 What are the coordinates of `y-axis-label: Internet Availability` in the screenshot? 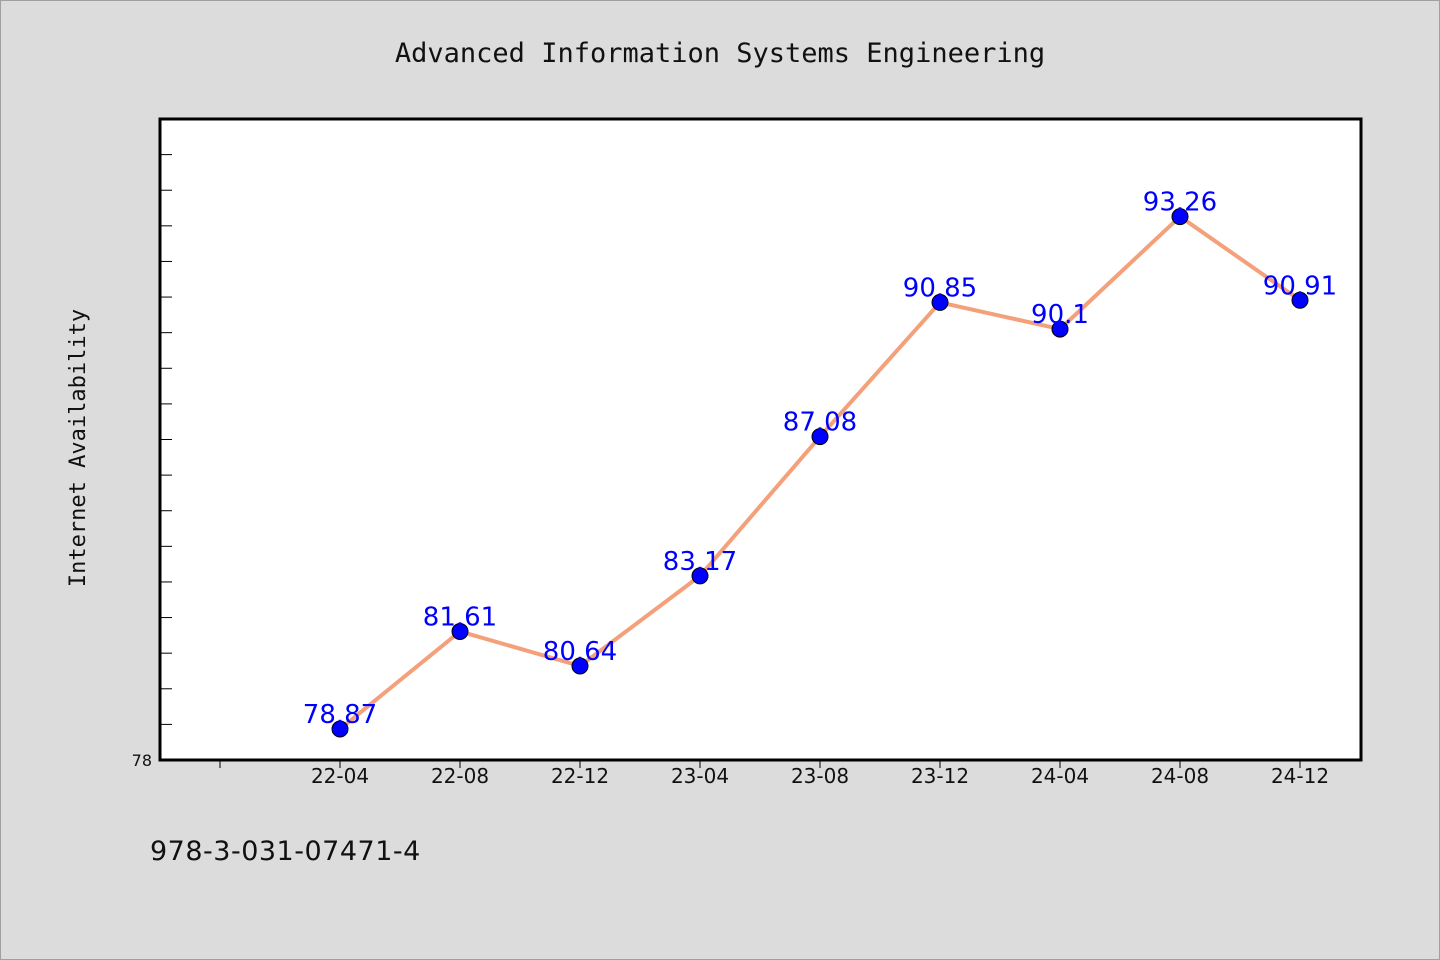 It's located at (78, 448).